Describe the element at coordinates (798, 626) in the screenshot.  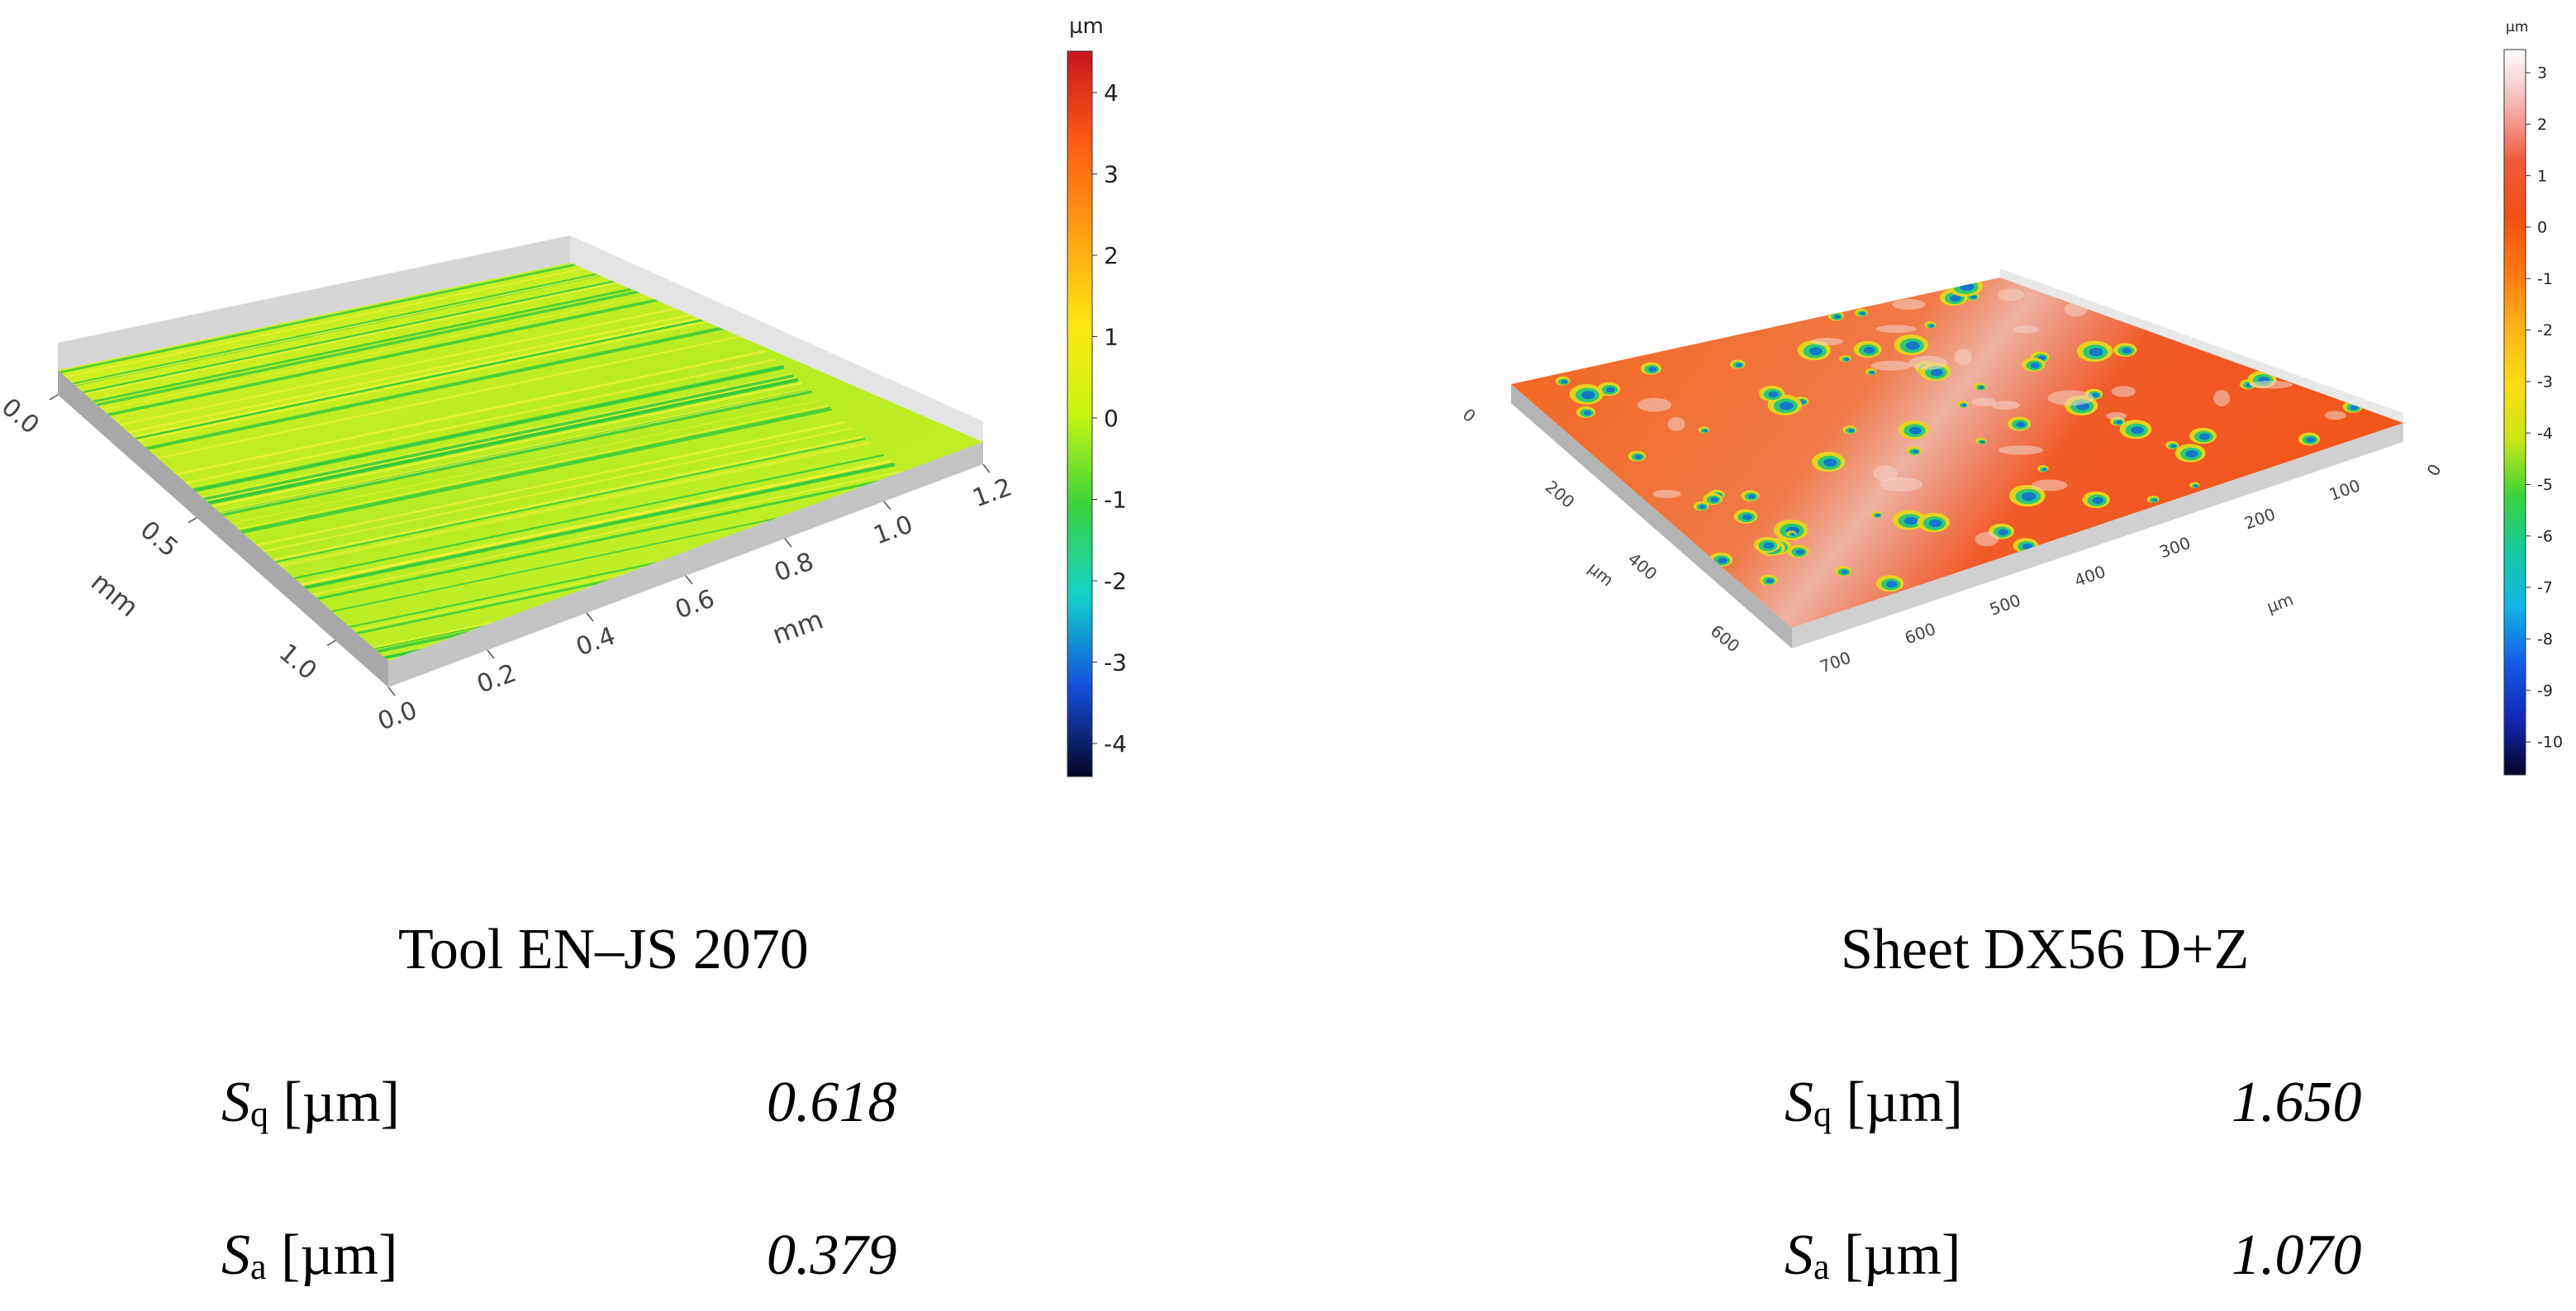
I see `x-axis-label: mm` at that location.